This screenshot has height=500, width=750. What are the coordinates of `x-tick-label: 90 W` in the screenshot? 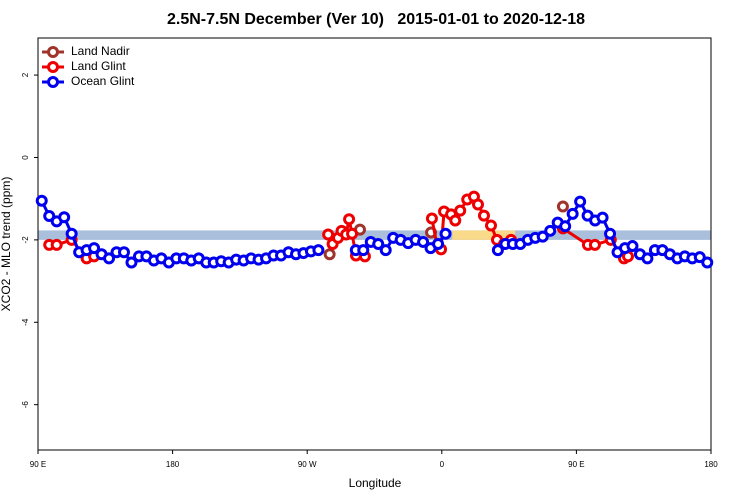 It's located at (307, 464).